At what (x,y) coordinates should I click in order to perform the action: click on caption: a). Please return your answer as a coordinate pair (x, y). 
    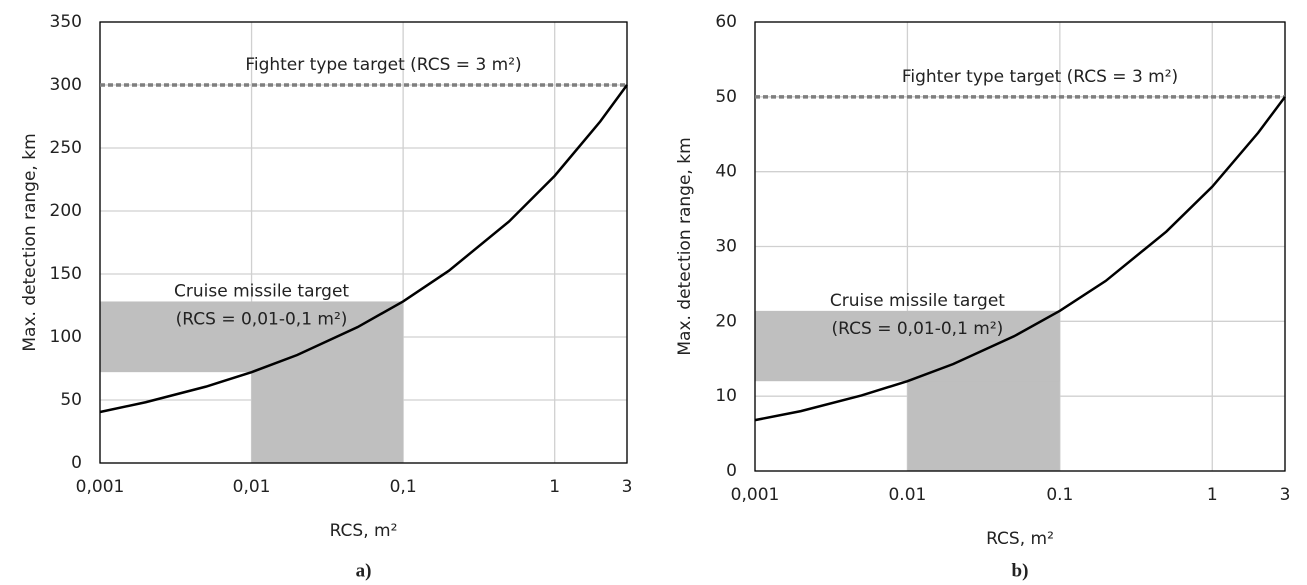
    Looking at the image, I should click on (364, 570).